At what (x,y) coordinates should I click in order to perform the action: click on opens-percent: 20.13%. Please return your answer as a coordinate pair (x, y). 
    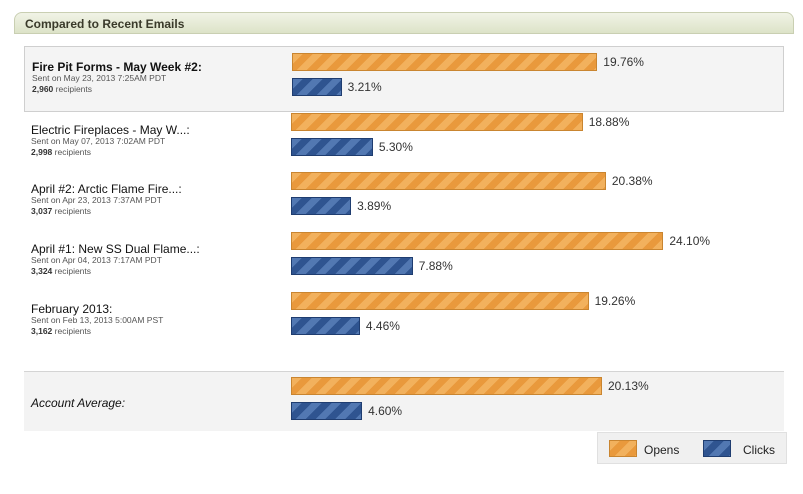
    Looking at the image, I should click on (628, 386).